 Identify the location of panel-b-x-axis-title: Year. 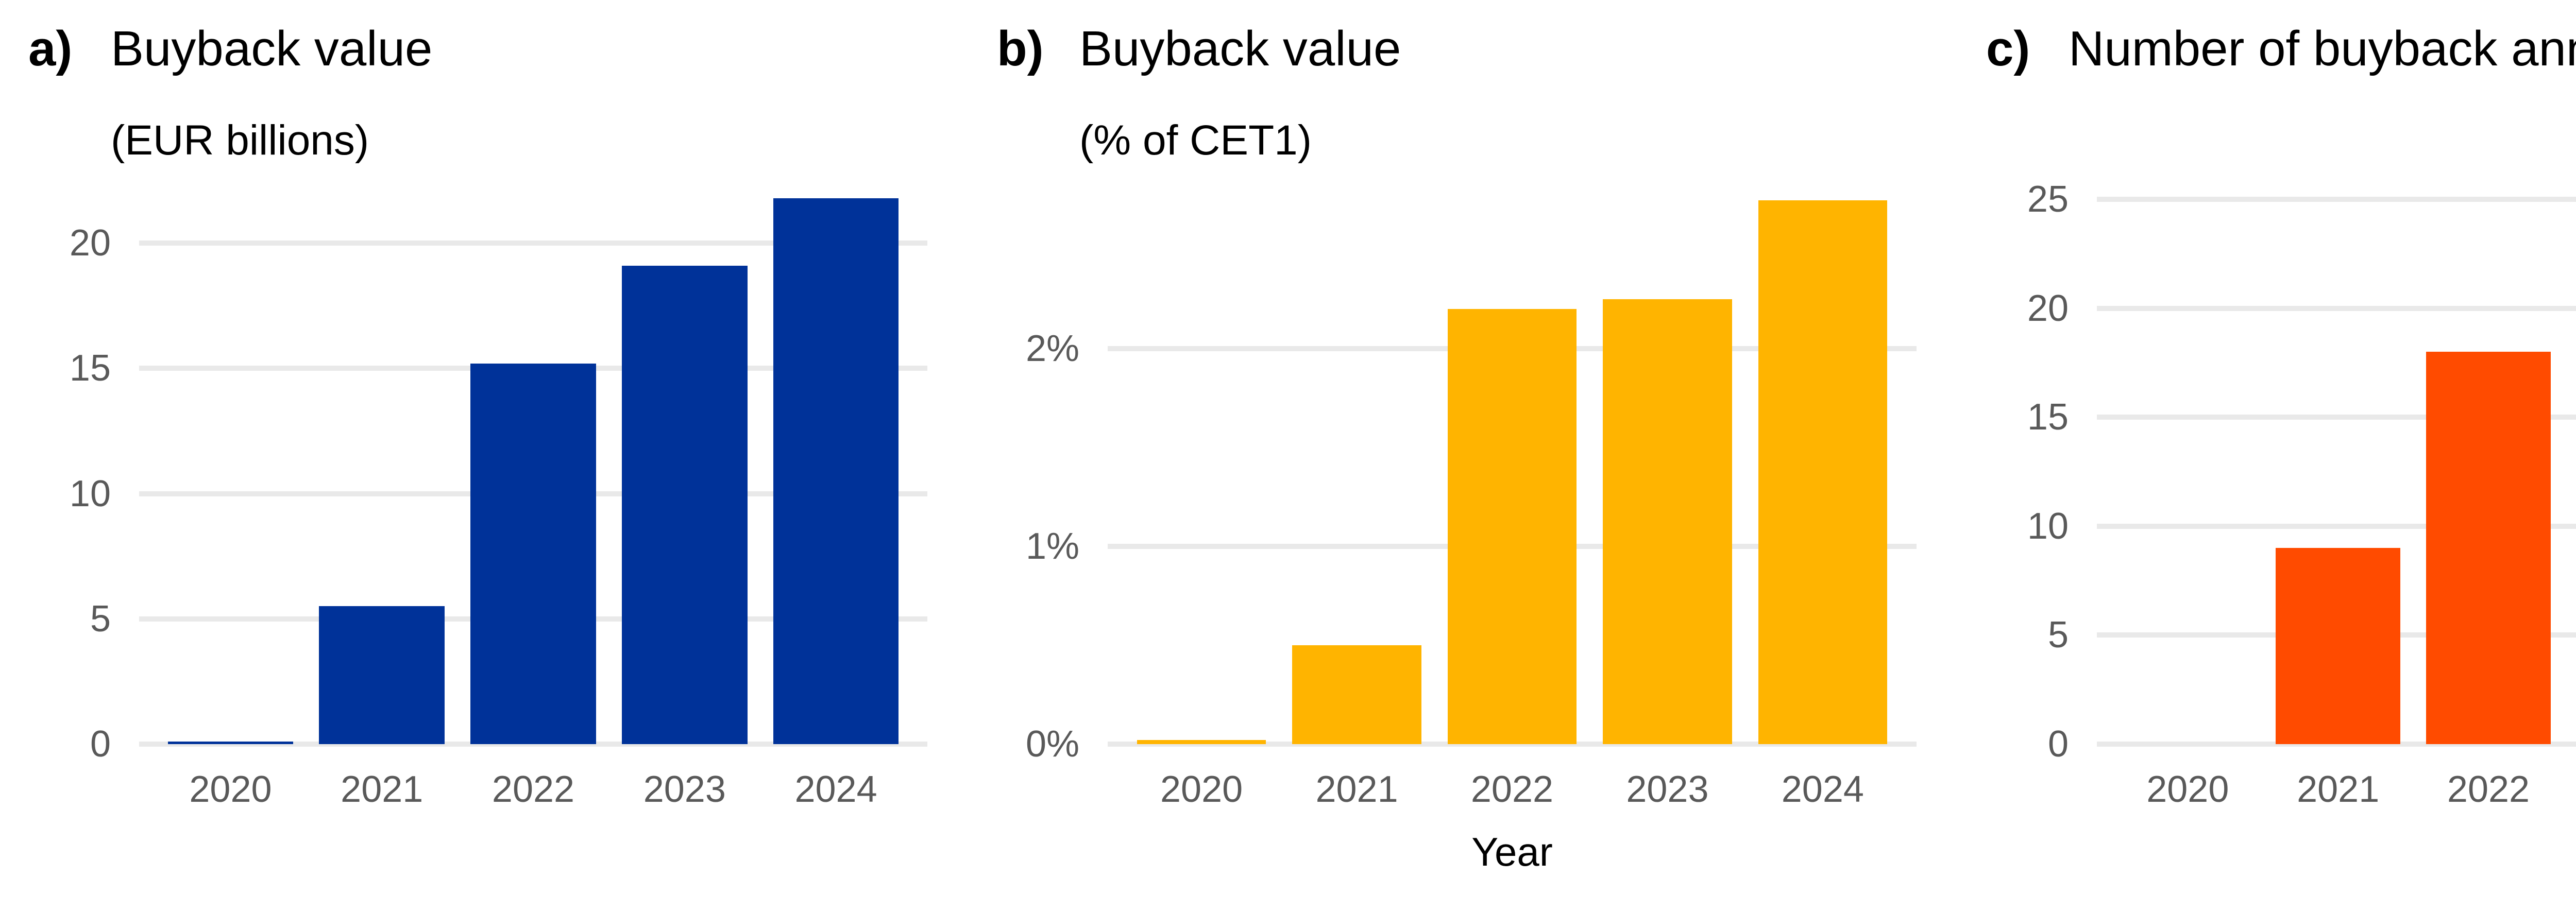
(1512, 851).